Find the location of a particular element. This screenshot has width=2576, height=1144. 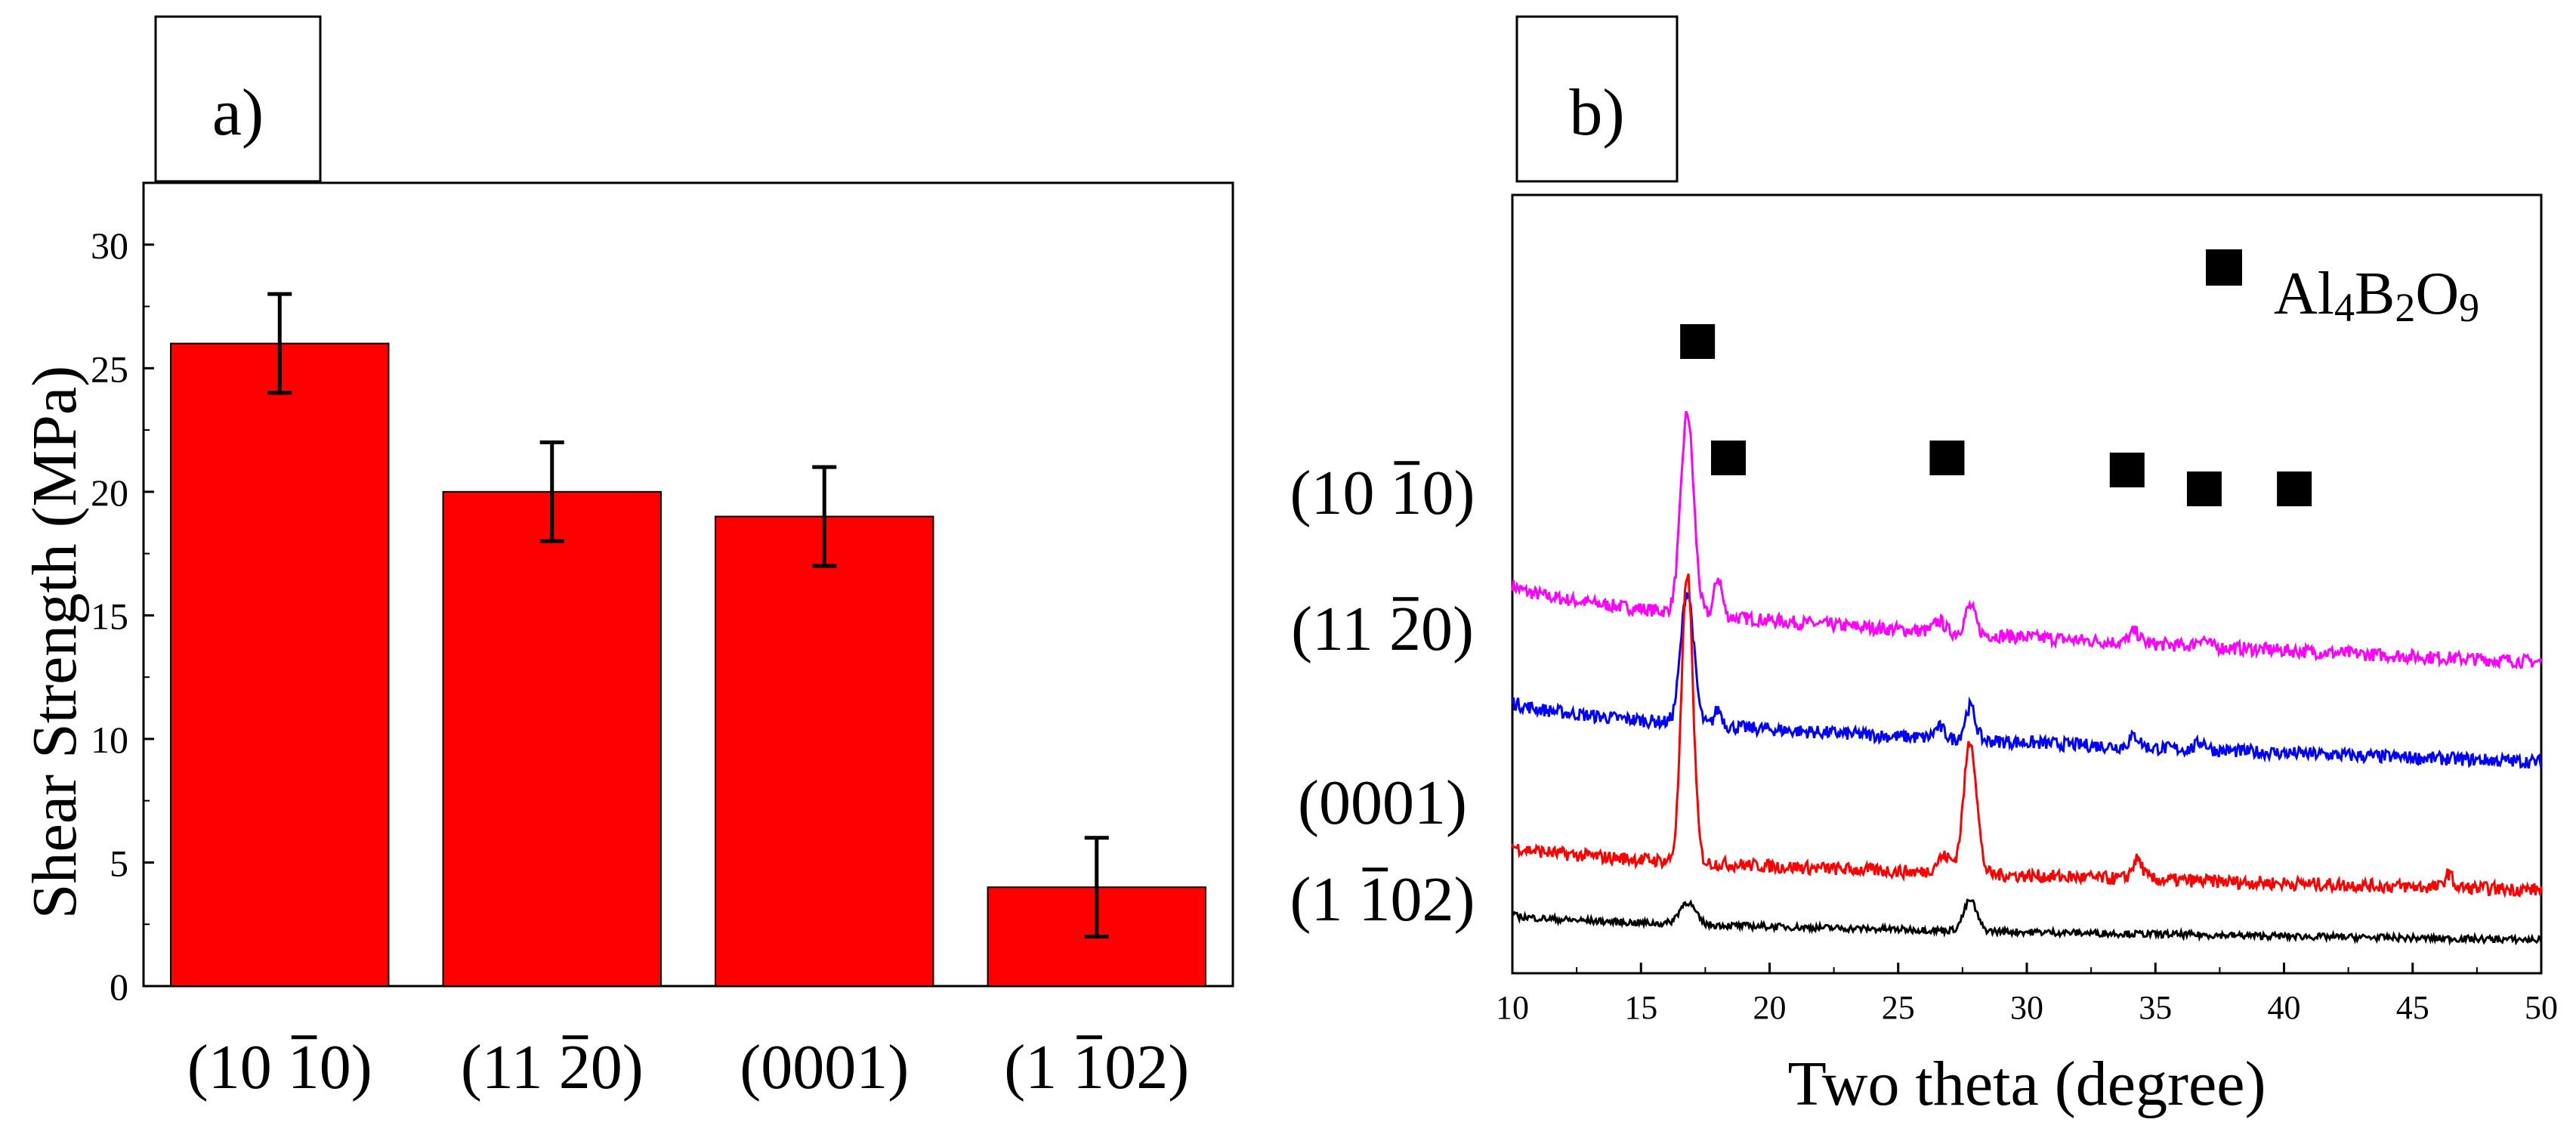

x-tick-label: 45 is located at coordinates (2412, 1007).